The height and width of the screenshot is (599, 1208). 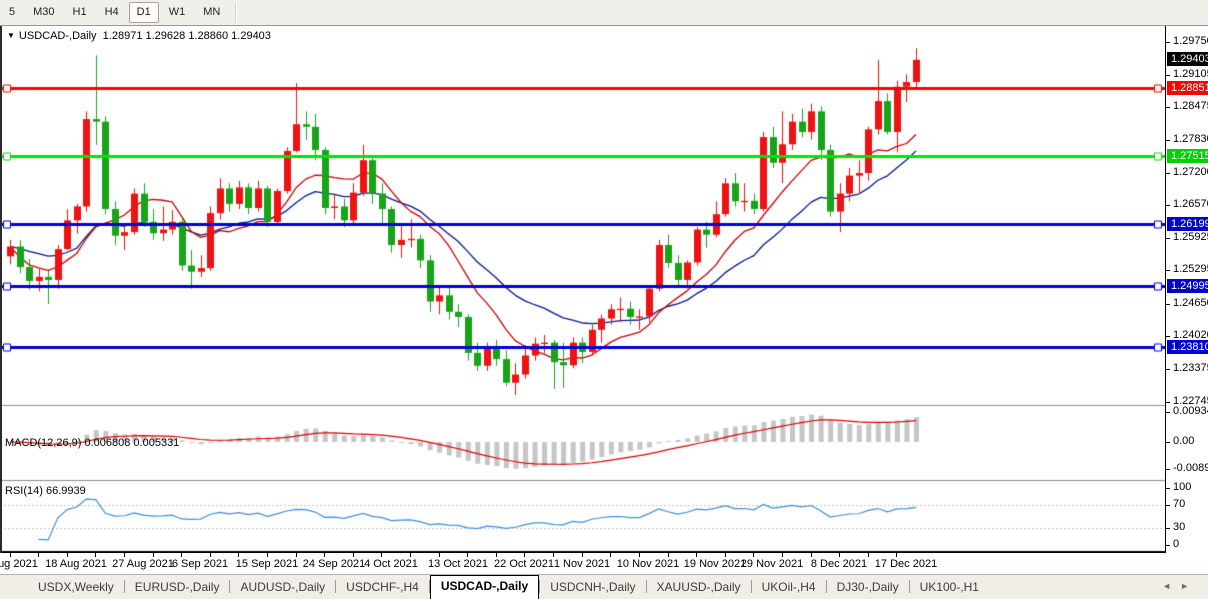 I want to click on chart-window-left-border, so click(x=1, y=289).